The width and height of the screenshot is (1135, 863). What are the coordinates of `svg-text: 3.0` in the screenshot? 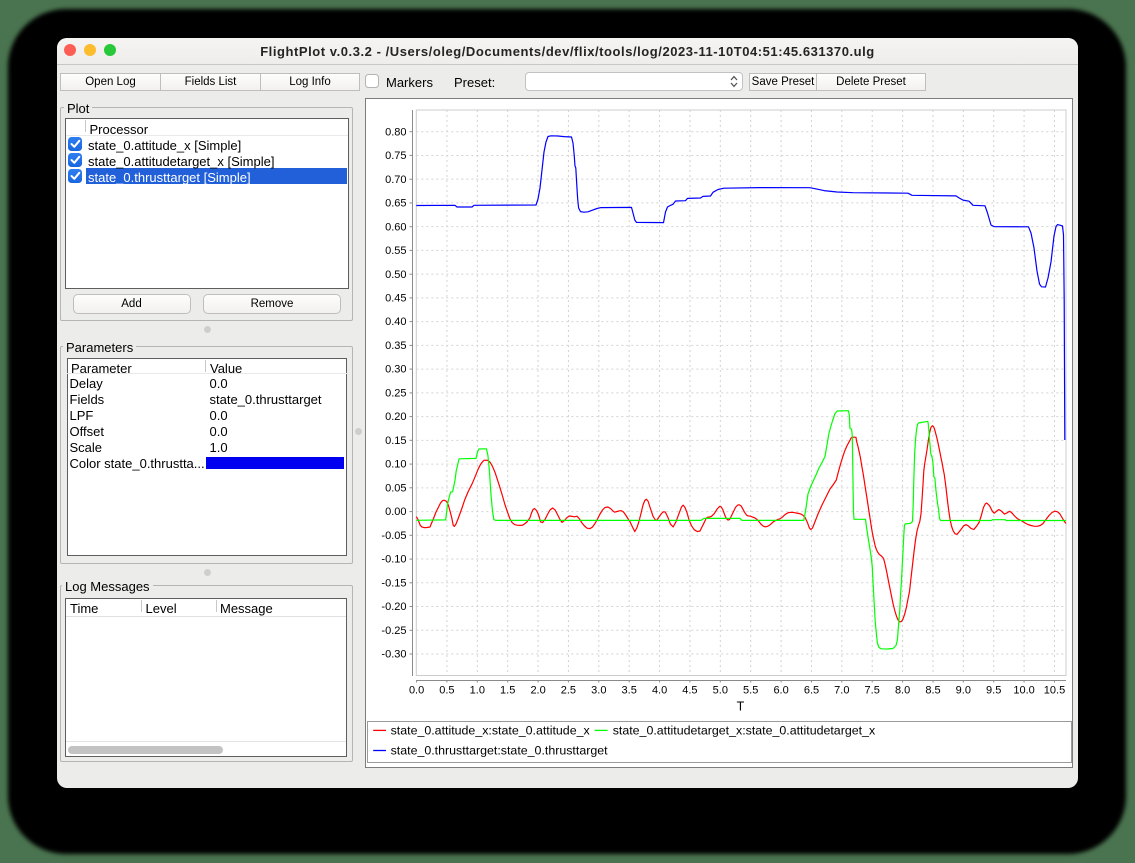 It's located at (598, 690).